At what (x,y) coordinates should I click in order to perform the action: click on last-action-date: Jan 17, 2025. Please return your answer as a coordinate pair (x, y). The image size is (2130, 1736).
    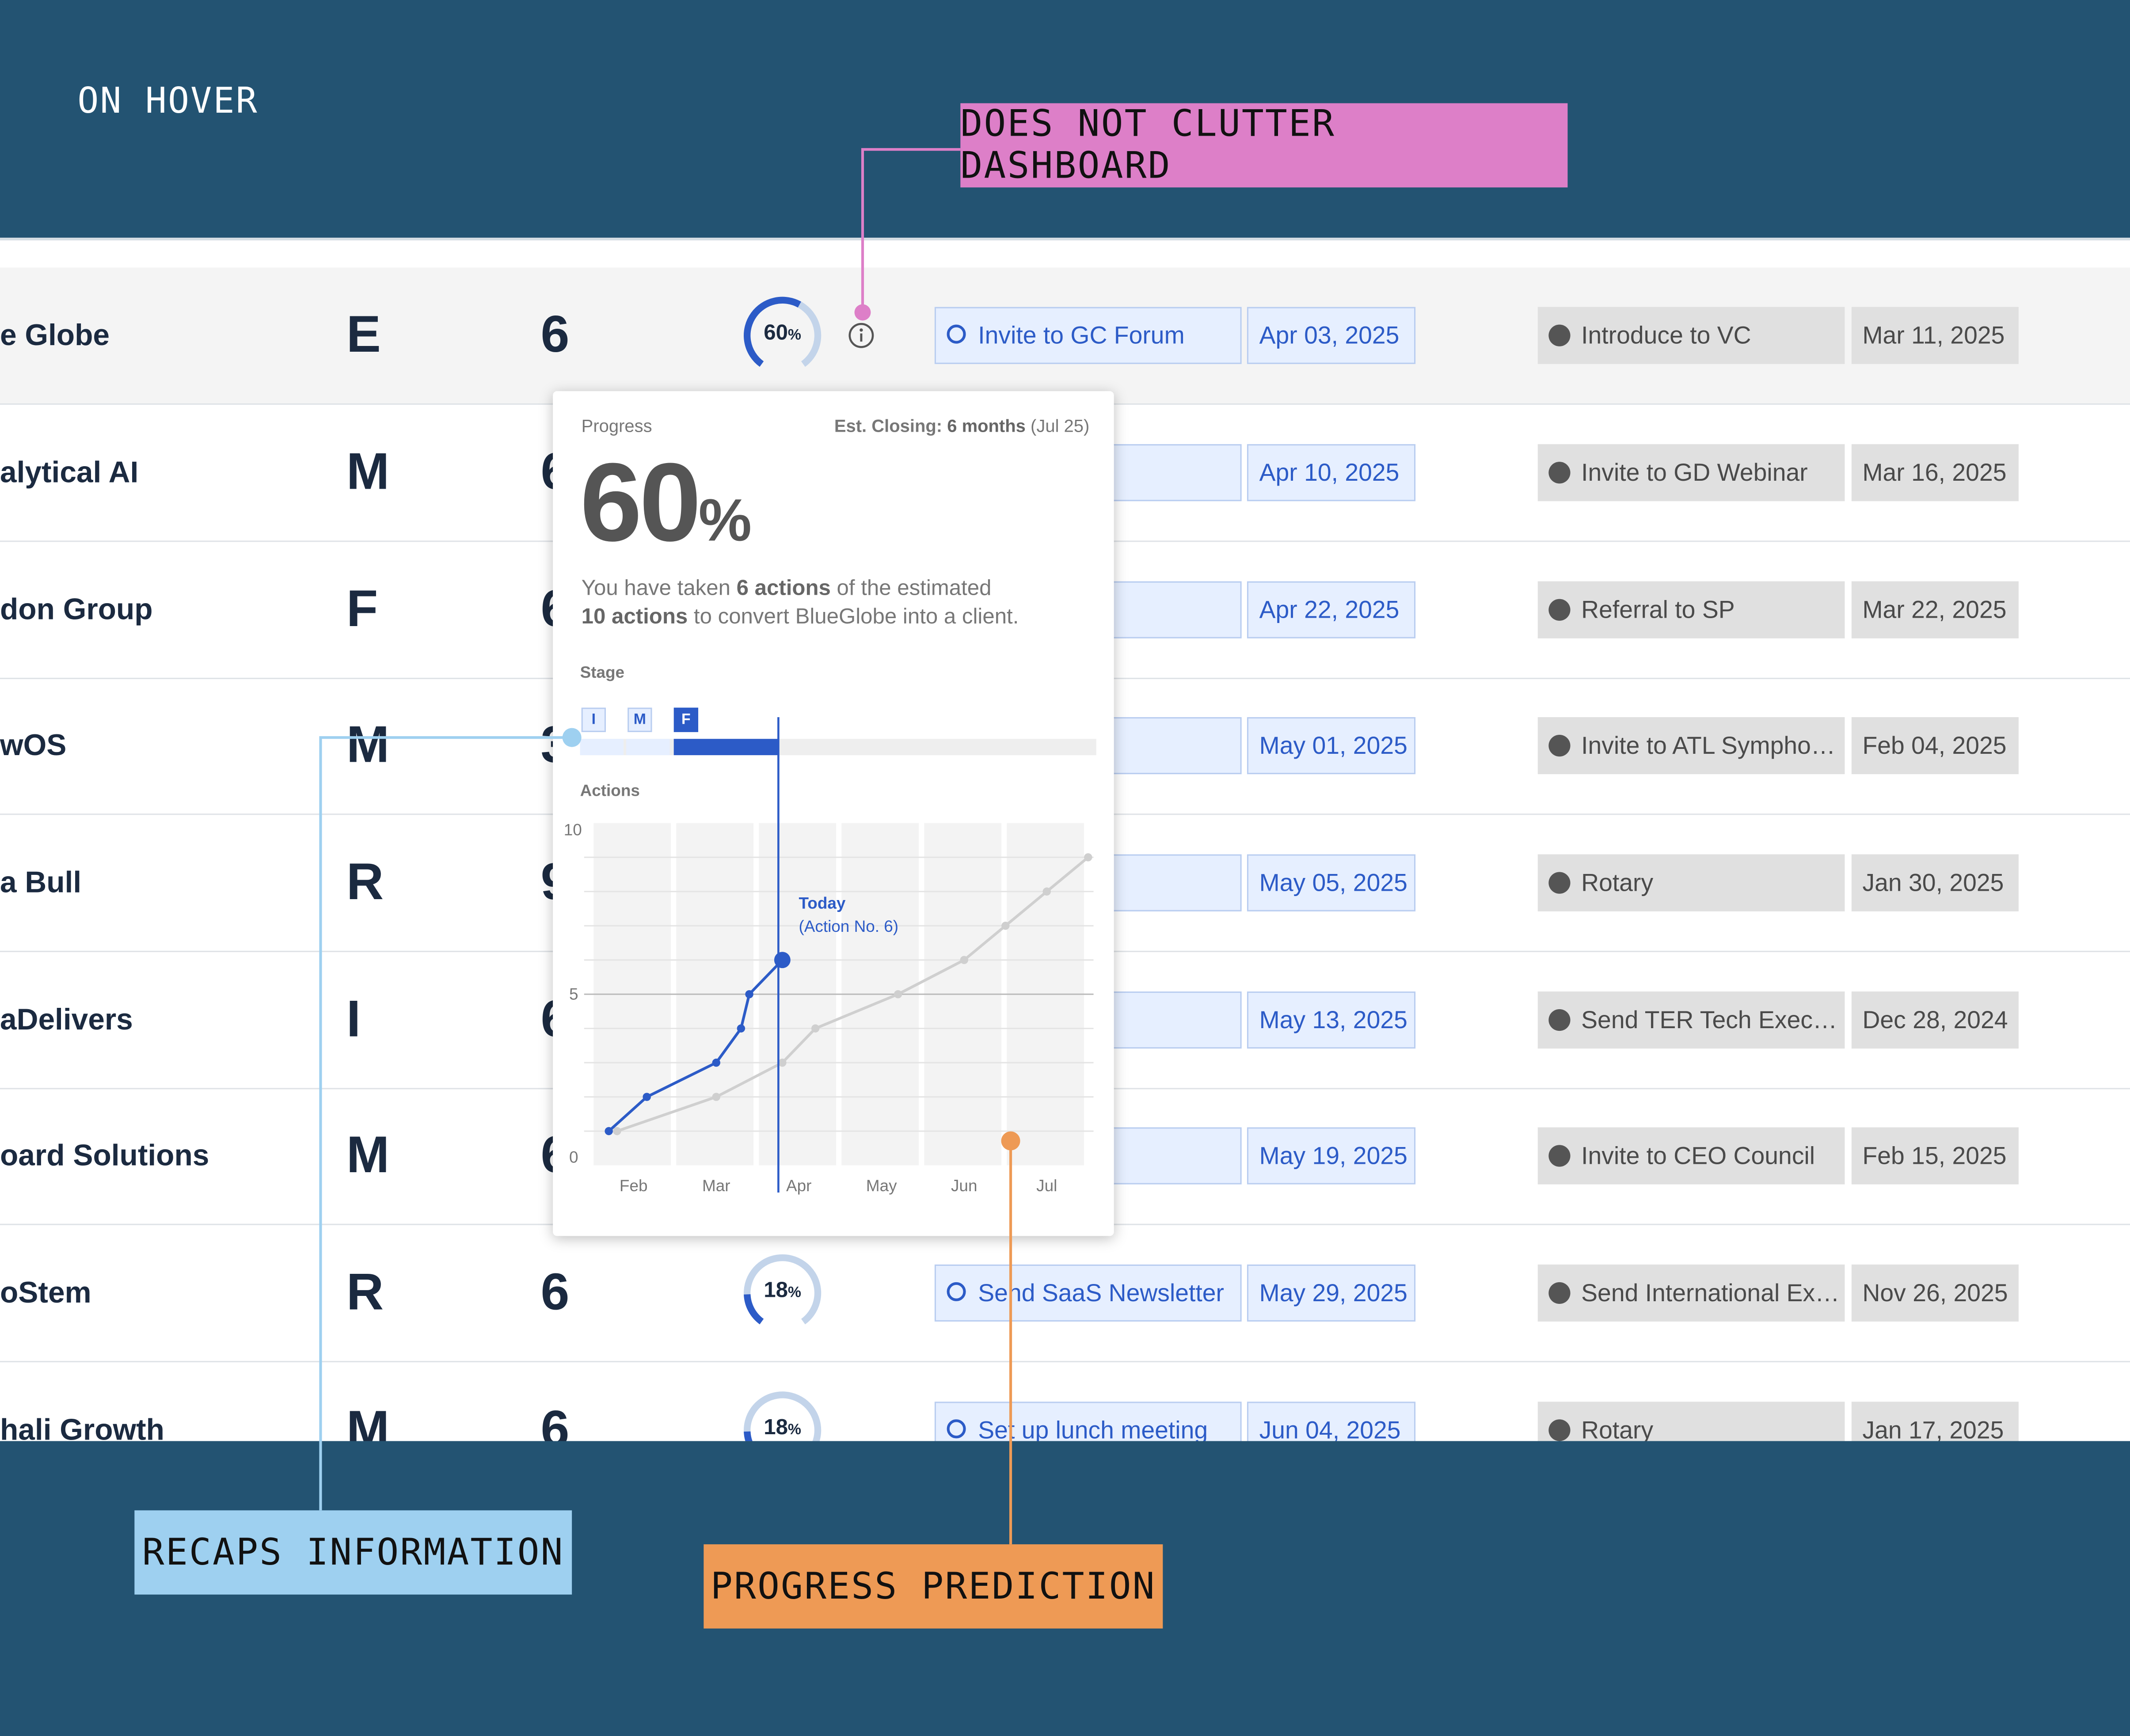
    Looking at the image, I should click on (1935, 1422).